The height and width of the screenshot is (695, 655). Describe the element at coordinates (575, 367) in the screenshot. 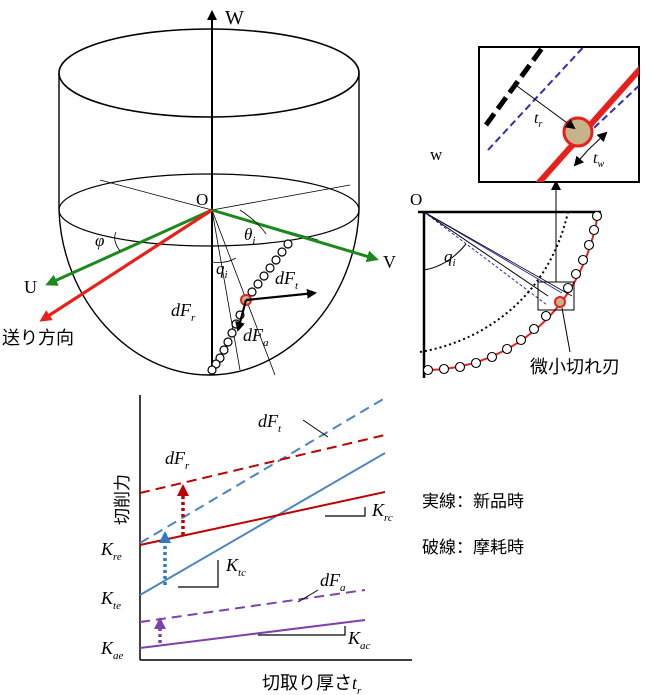

I see `micro-edge-label: 微小切れ刃` at that location.